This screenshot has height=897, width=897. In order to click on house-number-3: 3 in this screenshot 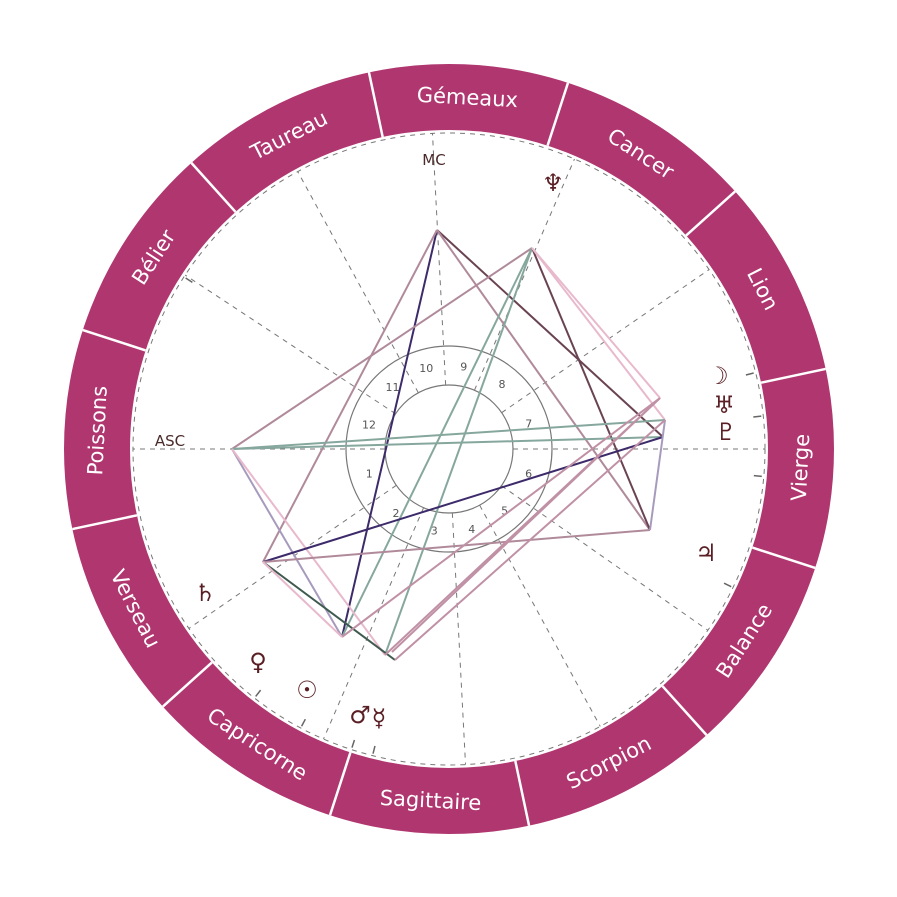, I will do `click(434, 531)`.